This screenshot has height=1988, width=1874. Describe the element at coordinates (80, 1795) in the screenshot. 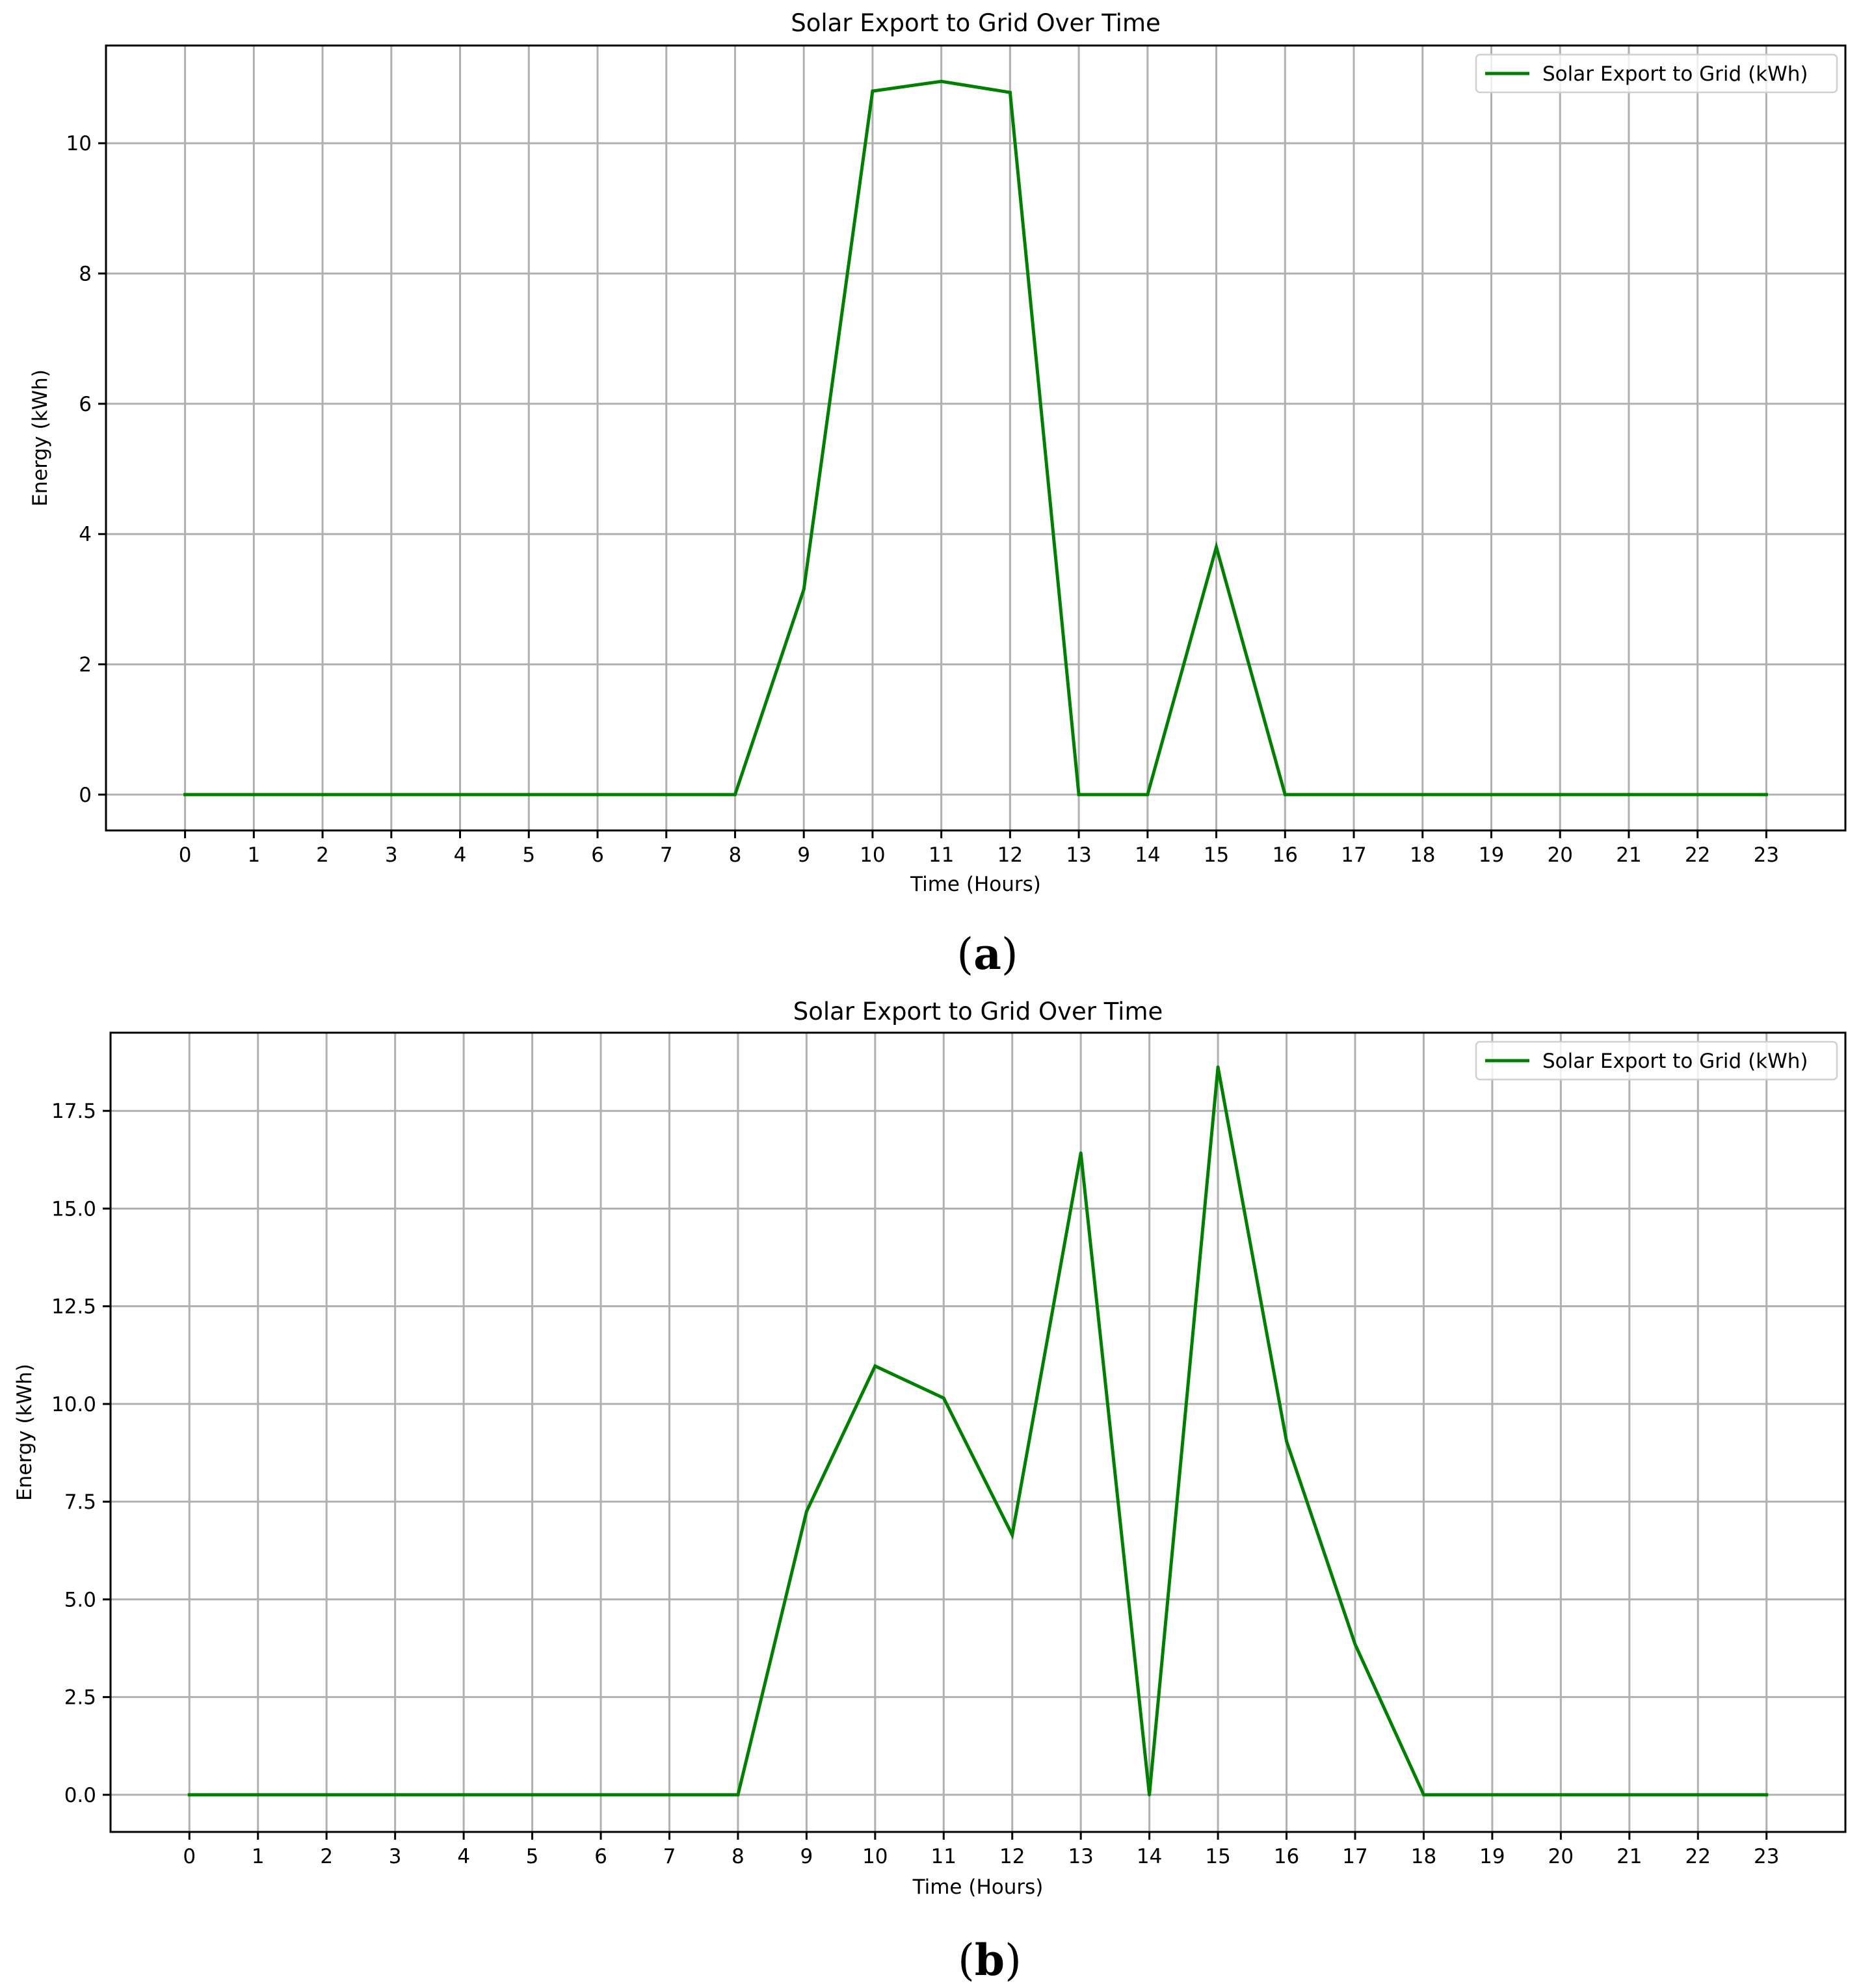

I see `y-tick-label: 0.0` at that location.